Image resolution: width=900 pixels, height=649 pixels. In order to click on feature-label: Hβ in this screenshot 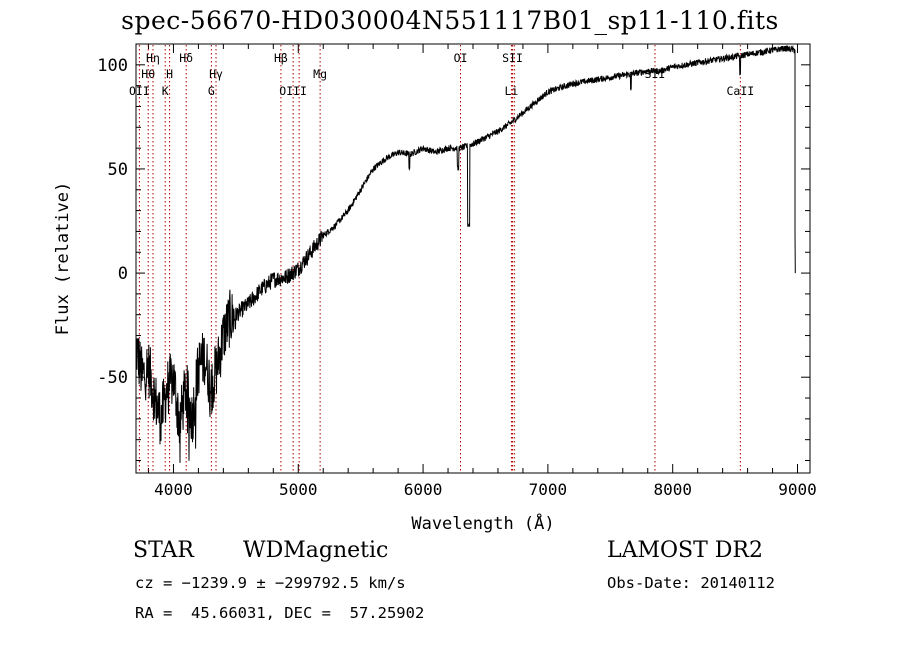, I will do `click(281, 58)`.